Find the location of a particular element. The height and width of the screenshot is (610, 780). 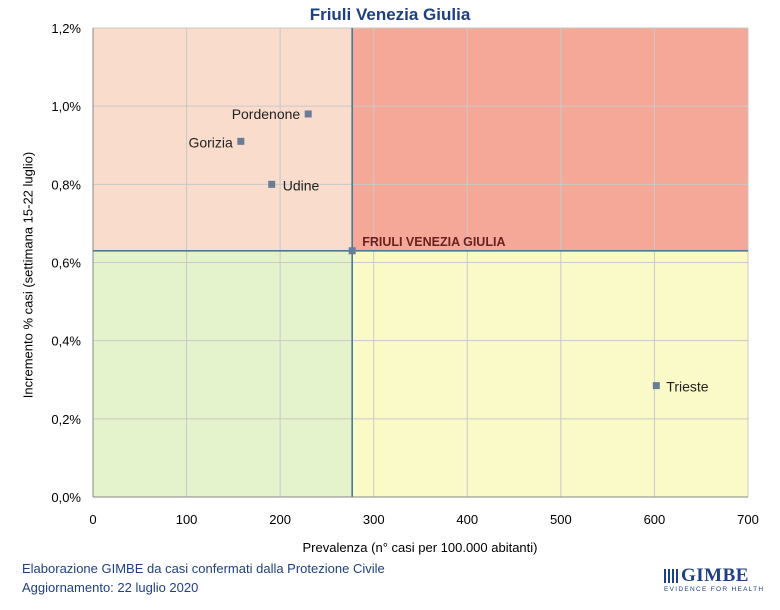

data-point-label: Gorizia is located at coordinates (210, 142).